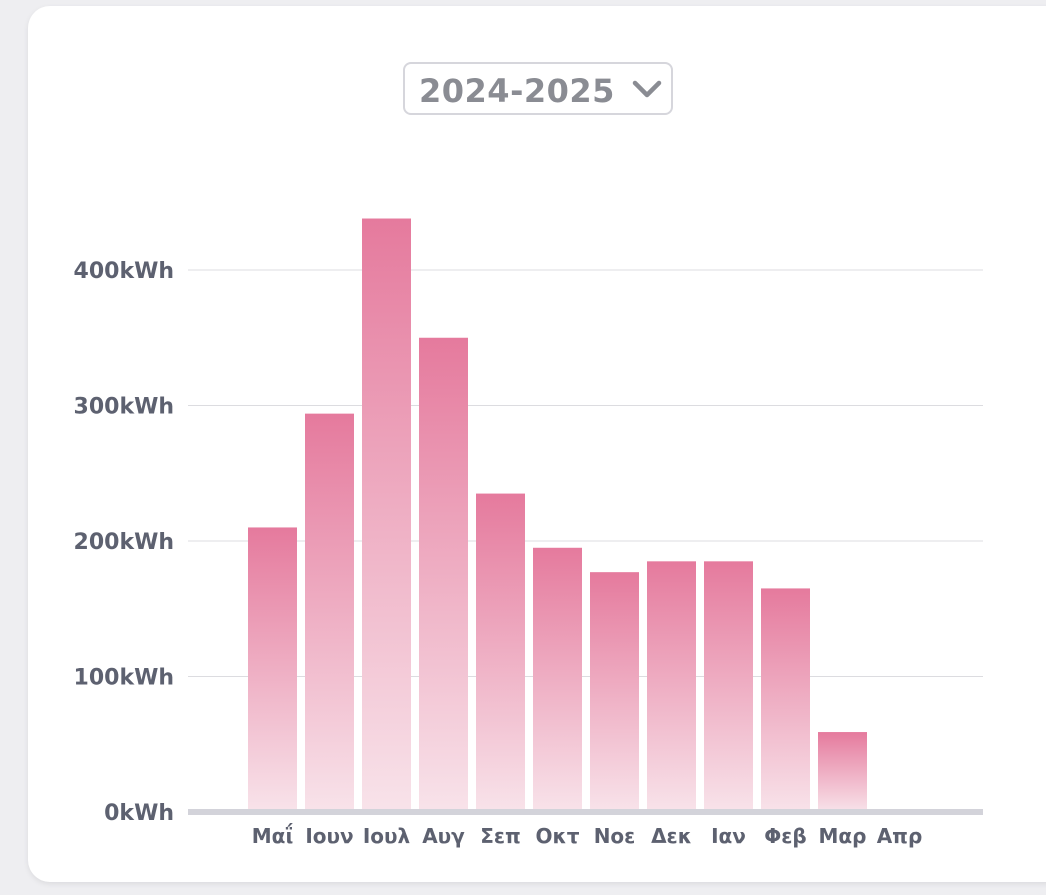  I want to click on x-tick-label: Νοε, so click(615, 836).